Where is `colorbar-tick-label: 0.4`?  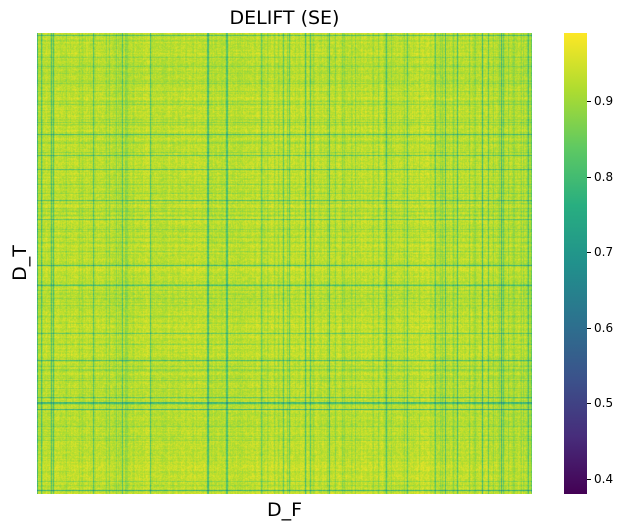 colorbar-tick-label: 0.4 is located at coordinates (604, 478).